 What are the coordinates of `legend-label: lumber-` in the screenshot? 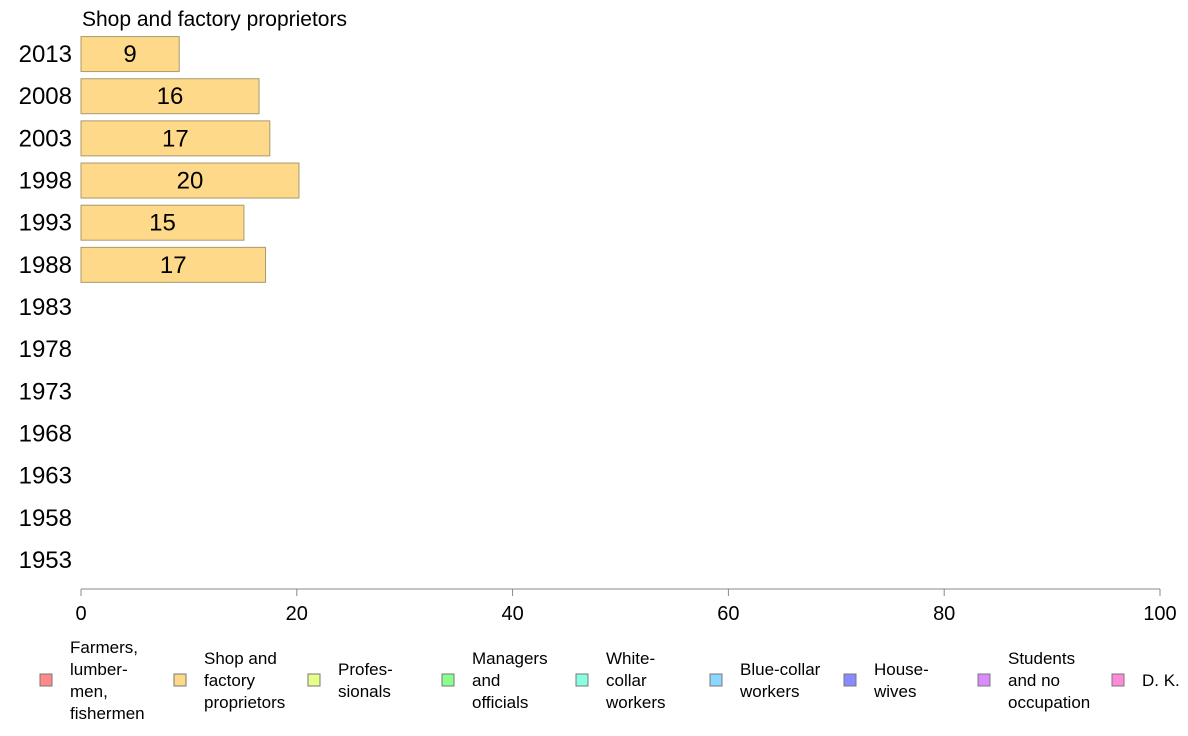 It's located at (99, 669).